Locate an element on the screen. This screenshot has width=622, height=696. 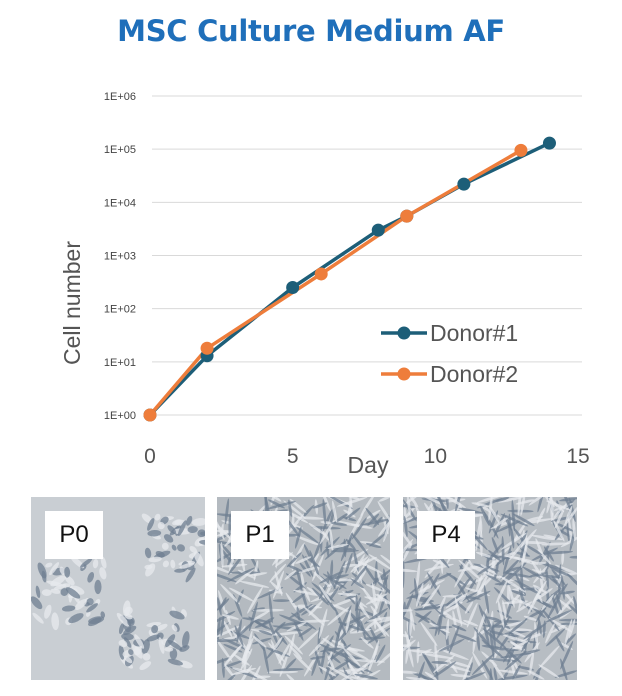
y-tick-label: 1E+04 is located at coordinates (120, 203).